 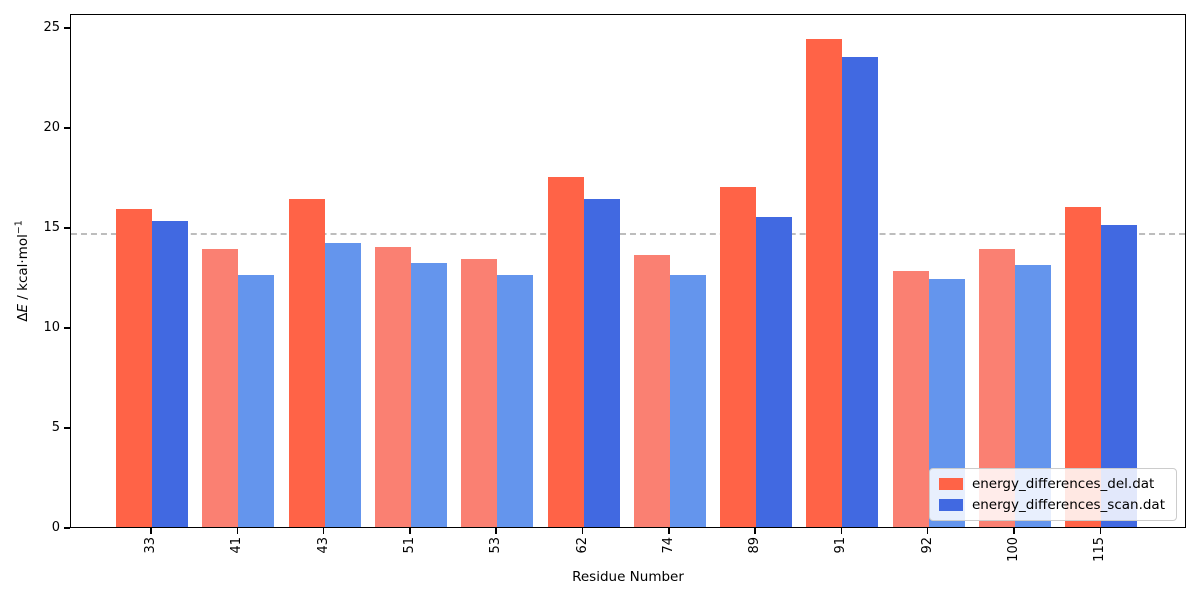 I want to click on x-tick-label-text-100: 100, so click(x=1013, y=549).